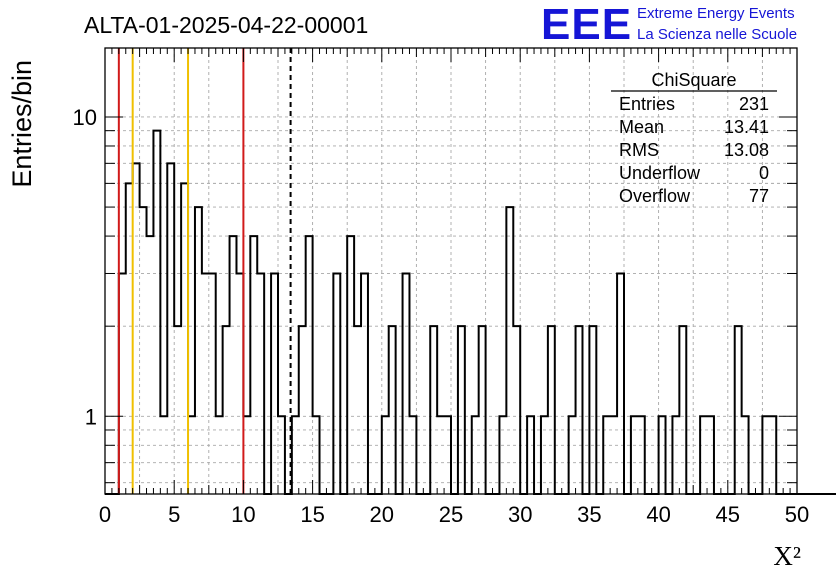 The height and width of the screenshot is (572, 836). Describe the element at coordinates (174, 514) in the screenshot. I see `x-tick-label: 5` at that location.